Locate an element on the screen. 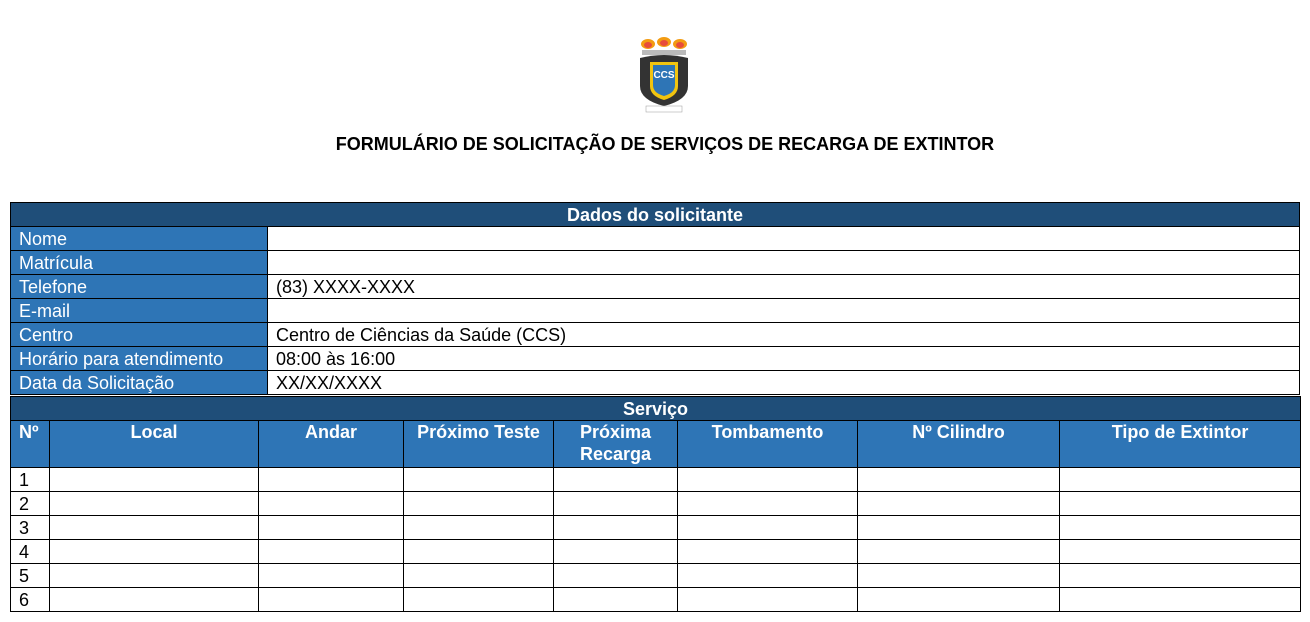 This screenshot has height=622, width=1310. solicitante-row: Nome is located at coordinates (655, 238).